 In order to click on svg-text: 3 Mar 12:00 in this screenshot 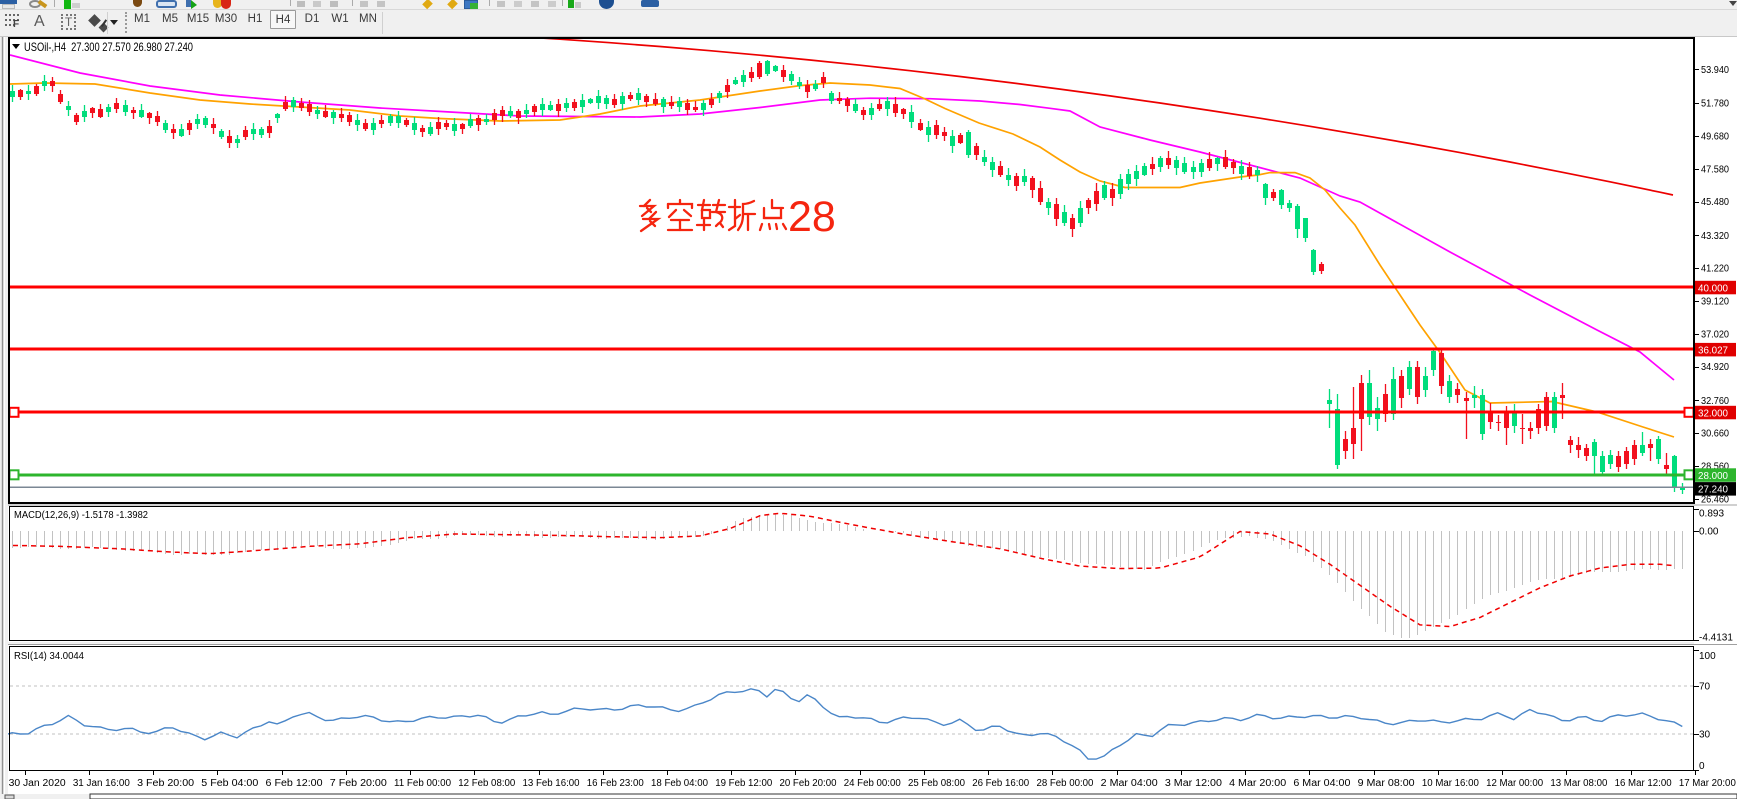, I will do `click(1193, 783)`.